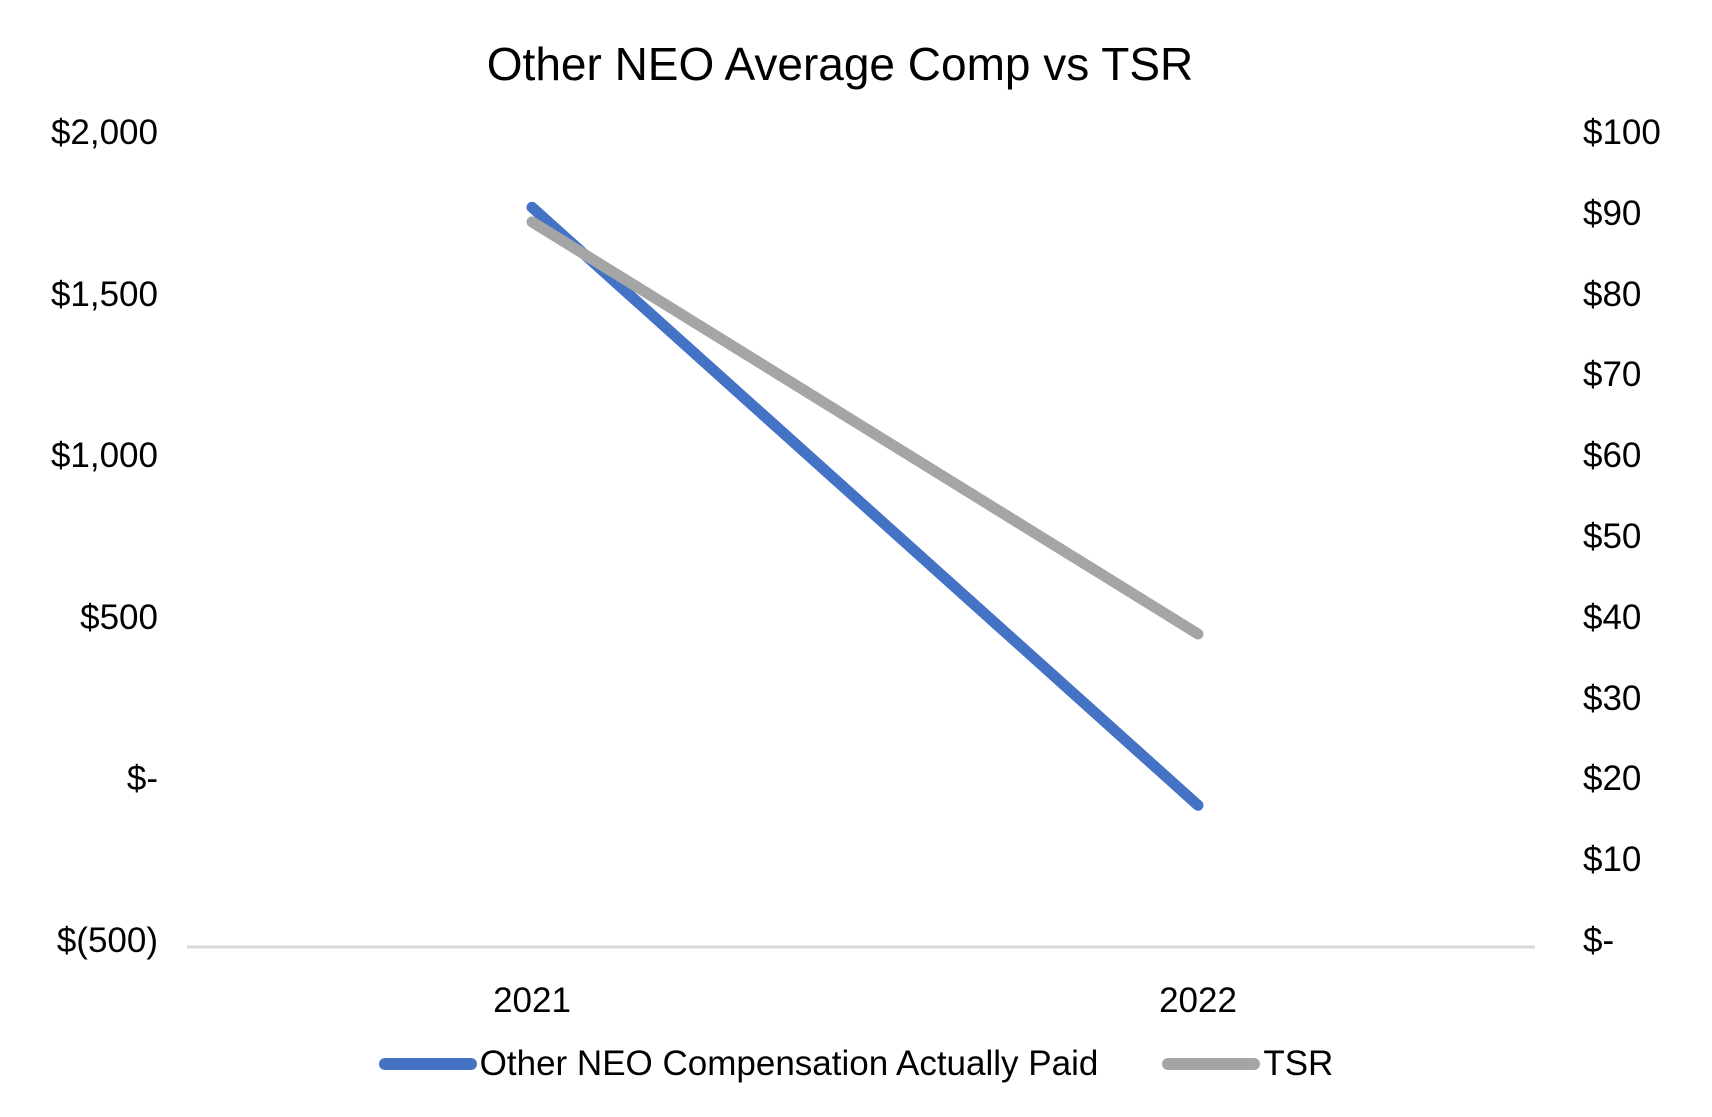 The image size is (1712, 1117). What do you see at coordinates (104, 294) in the screenshot?
I see `left-axis-tick-label: $1,500` at bounding box center [104, 294].